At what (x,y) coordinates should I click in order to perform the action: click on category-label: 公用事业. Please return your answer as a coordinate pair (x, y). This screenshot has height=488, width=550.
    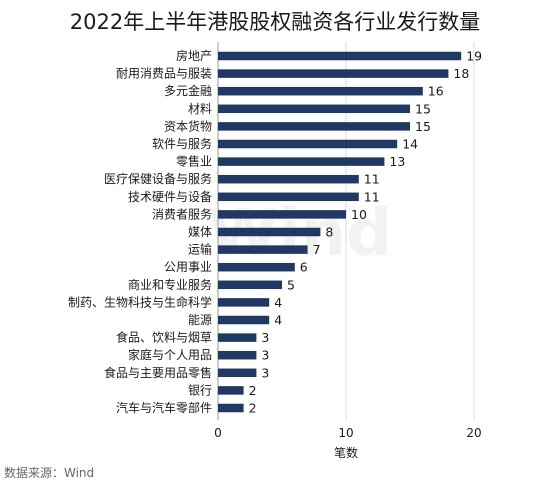
    Looking at the image, I should click on (188, 267).